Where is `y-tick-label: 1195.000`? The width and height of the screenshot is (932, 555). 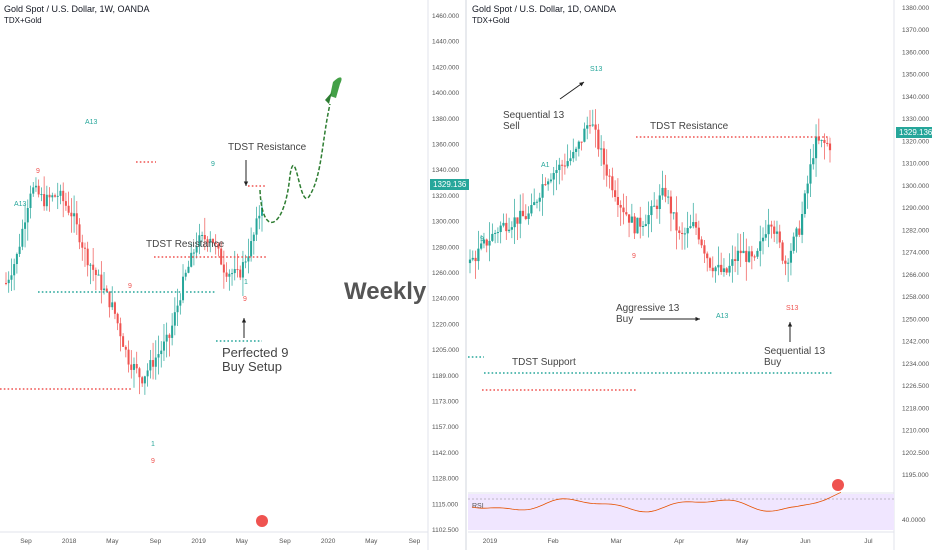
y-tick-label: 1195.000 is located at coordinates (915, 475).